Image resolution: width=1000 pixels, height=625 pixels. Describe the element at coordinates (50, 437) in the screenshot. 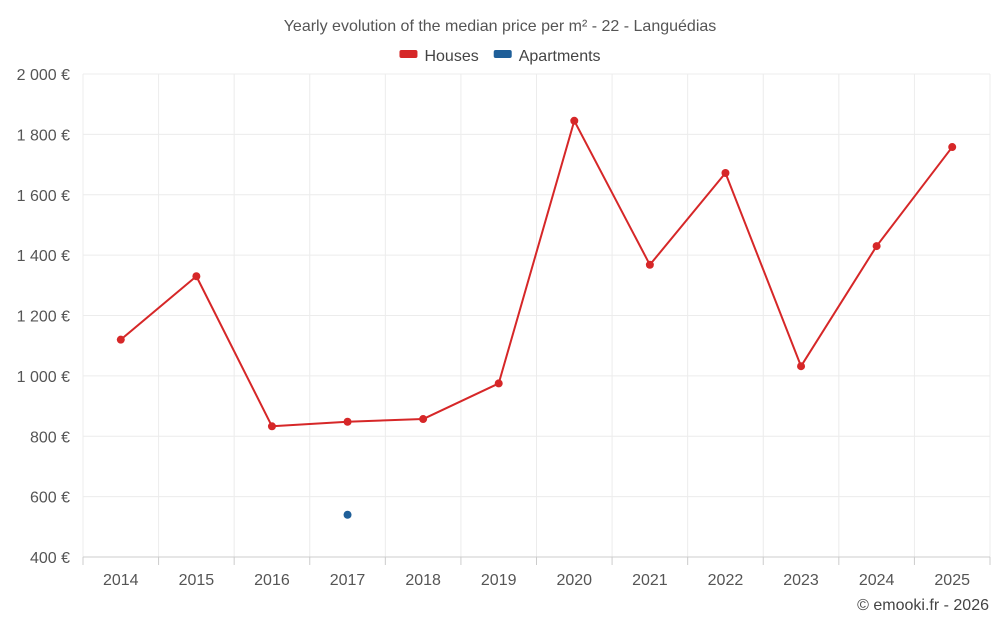

I see `y-tick-label: 800 €` at that location.